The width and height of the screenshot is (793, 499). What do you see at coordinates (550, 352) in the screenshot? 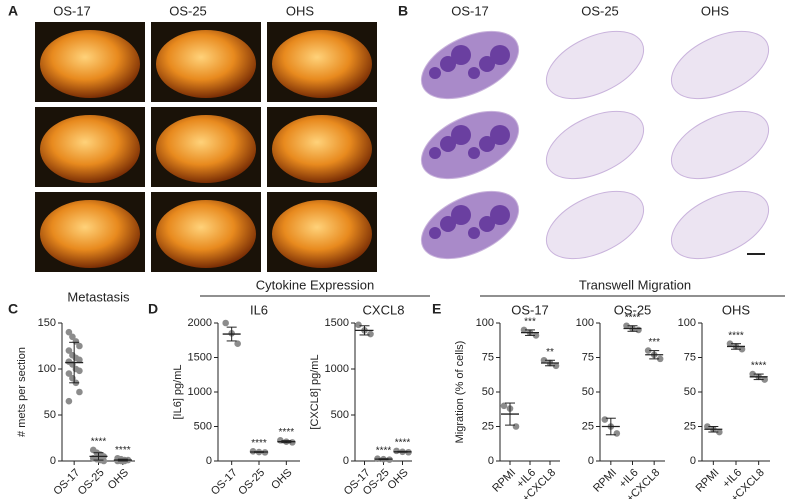
I see `significance-label: **` at bounding box center [550, 352].